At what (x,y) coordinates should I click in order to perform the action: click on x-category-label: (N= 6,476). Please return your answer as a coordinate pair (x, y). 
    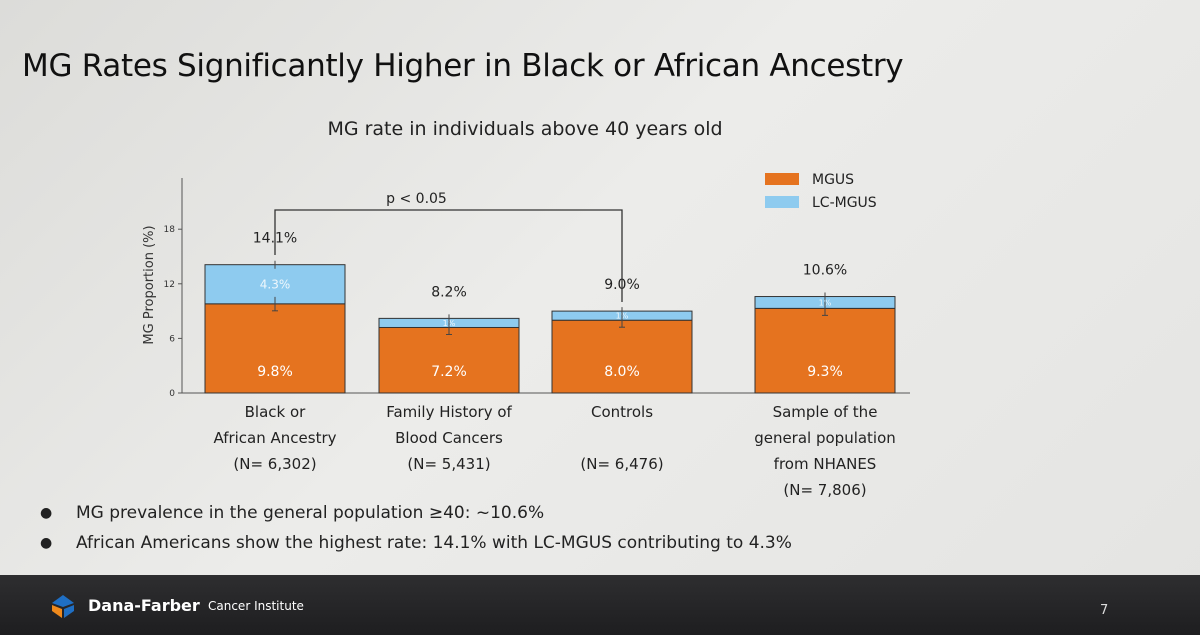
    Looking at the image, I should click on (621, 464).